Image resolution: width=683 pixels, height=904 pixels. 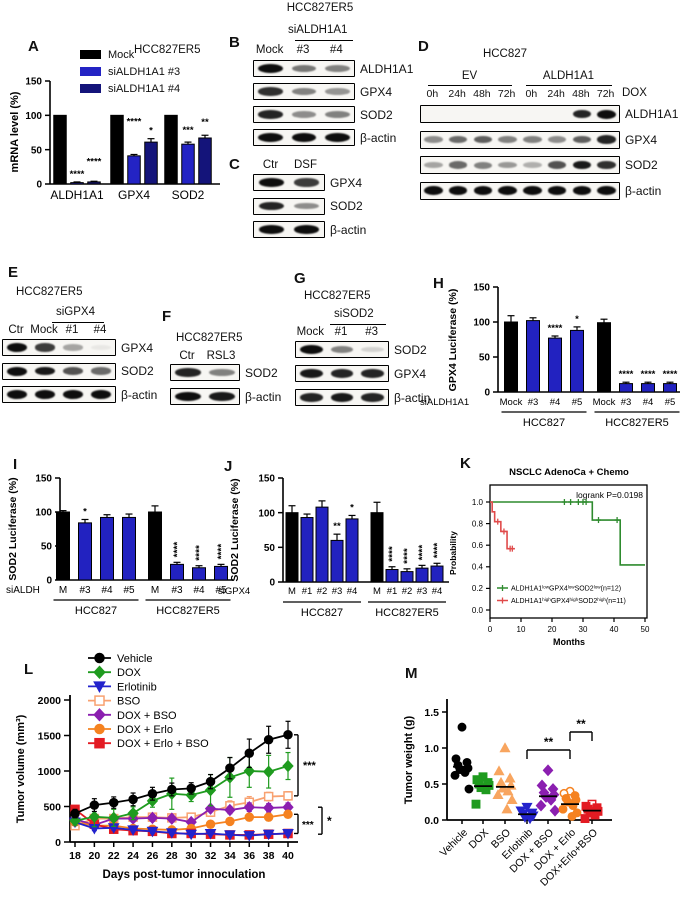 I want to click on svg-text: 40, so click(x=614, y=629).